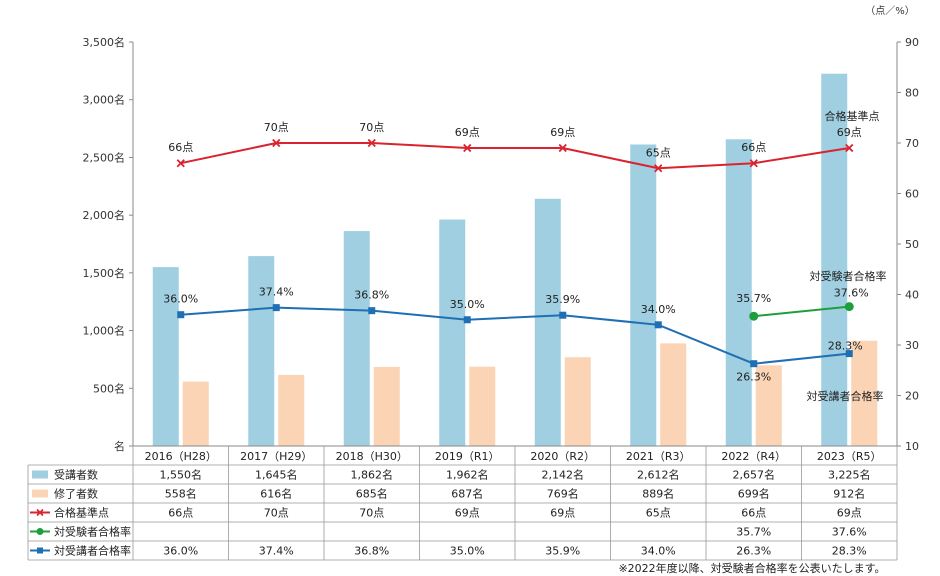 The height and width of the screenshot is (576, 940). Describe the element at coordinates (754, 494) in the screenshot. I see `table-cell: 699名` at that location.